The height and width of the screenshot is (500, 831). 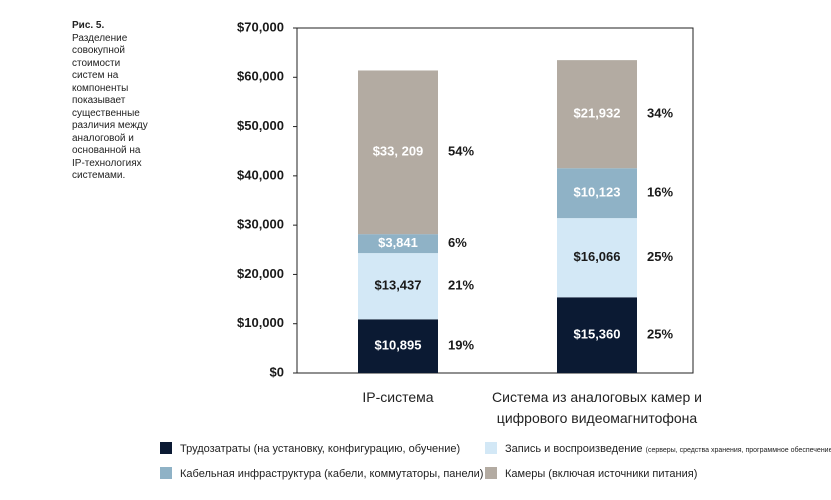 I want to click on percent-label: 19%, so click(x=461, y=345).